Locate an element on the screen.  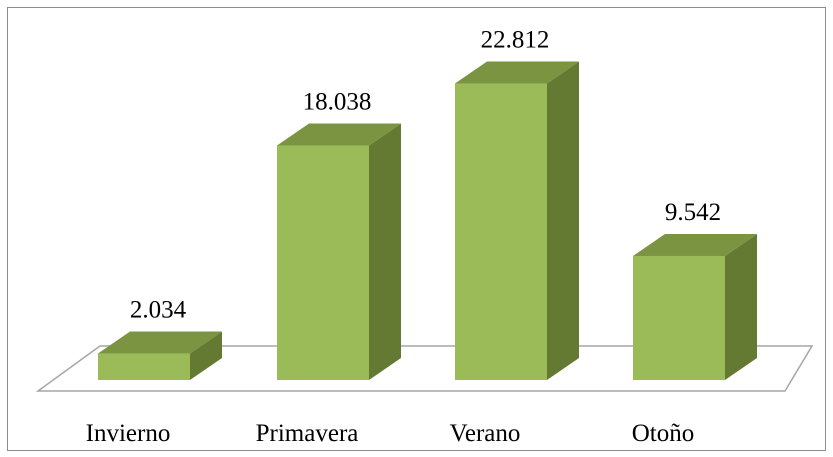
floor is located at coordinates (424, 368).